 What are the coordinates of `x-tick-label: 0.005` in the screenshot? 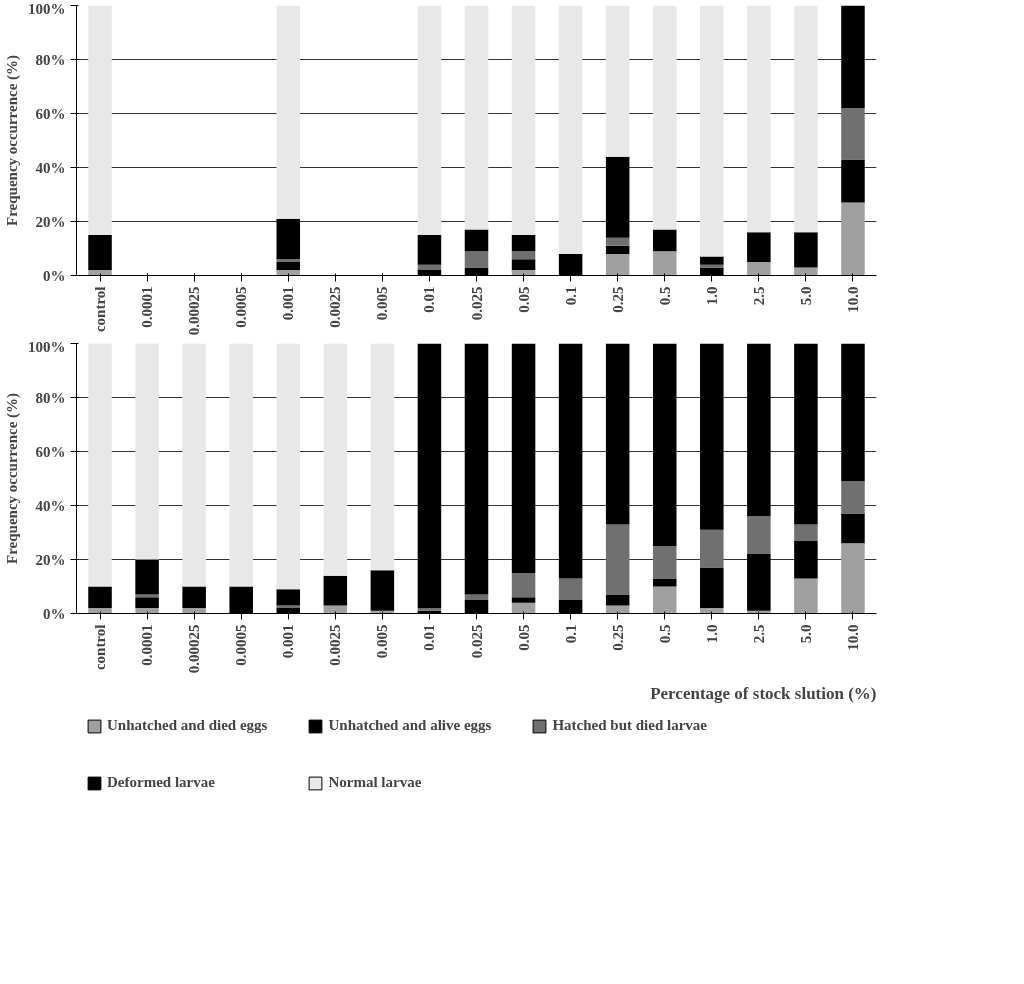 It's located at (382, 641).